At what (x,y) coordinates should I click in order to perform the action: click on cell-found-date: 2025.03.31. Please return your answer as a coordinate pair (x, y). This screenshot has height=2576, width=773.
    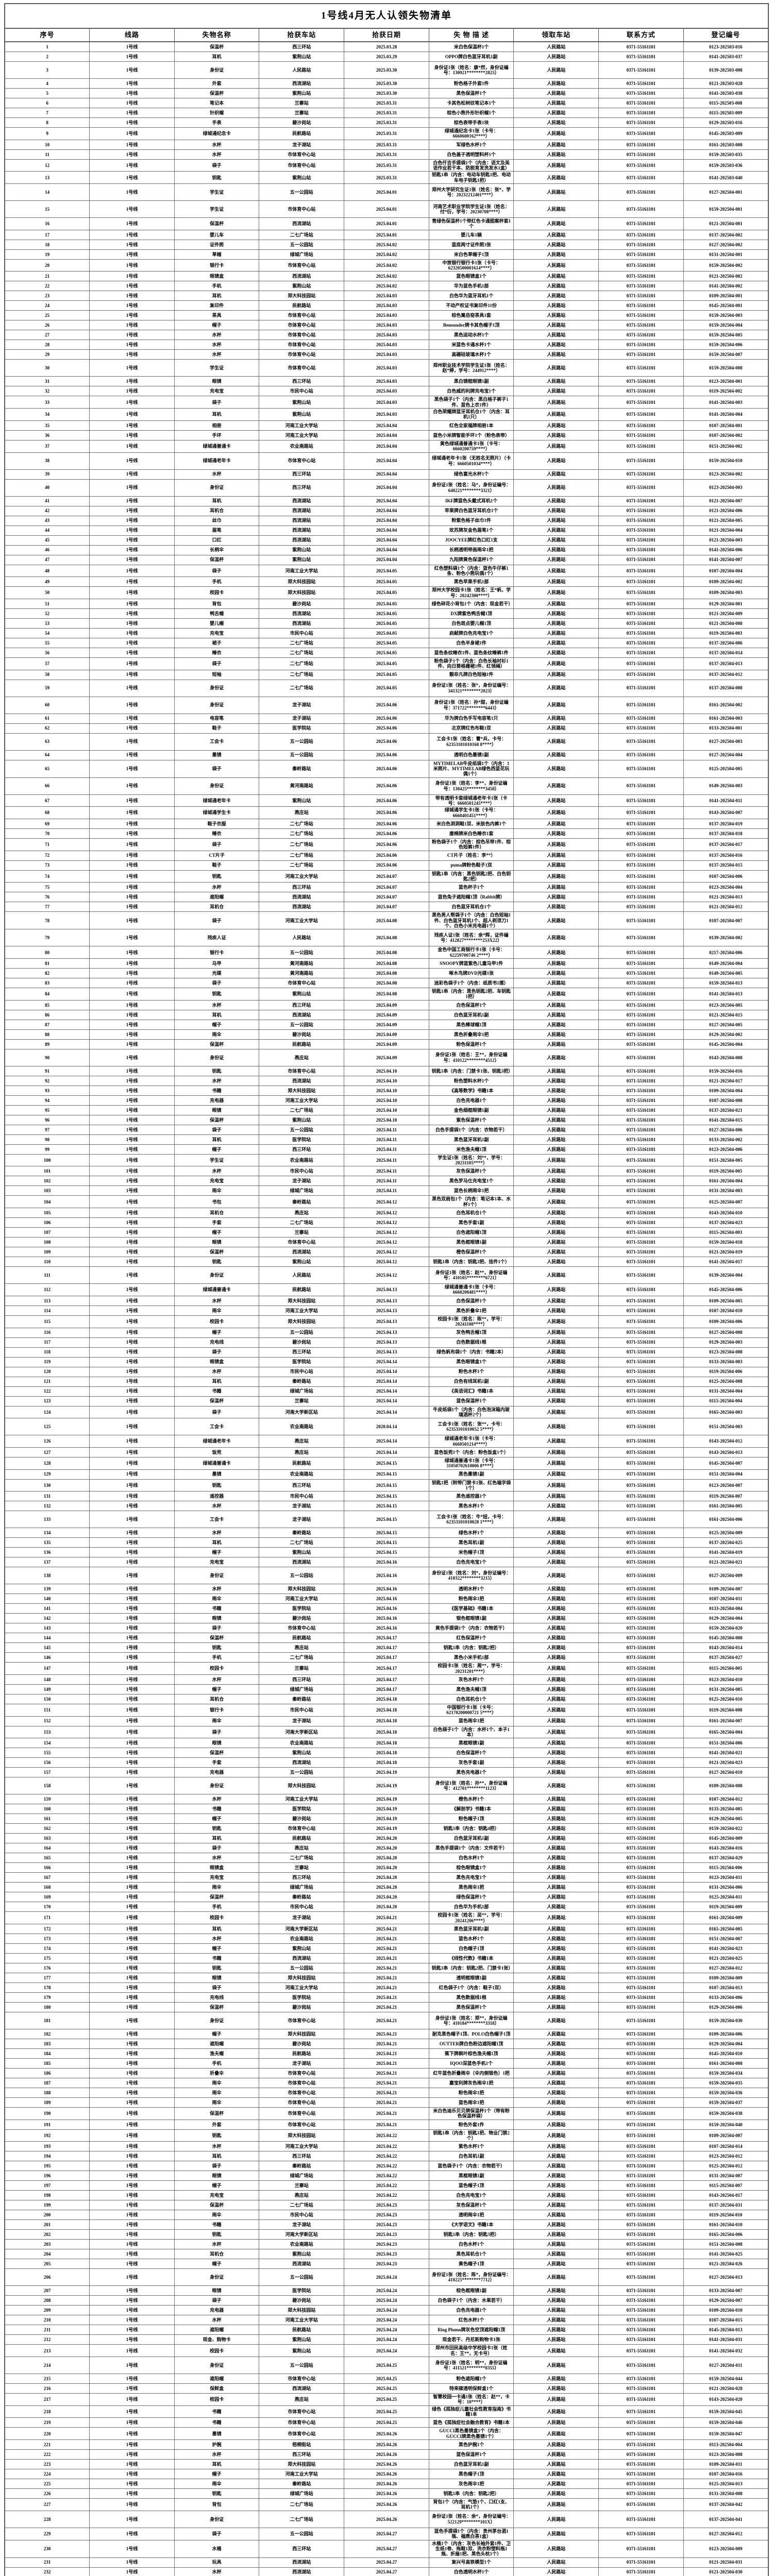
    Looking at the image, I should click on (386, 122).